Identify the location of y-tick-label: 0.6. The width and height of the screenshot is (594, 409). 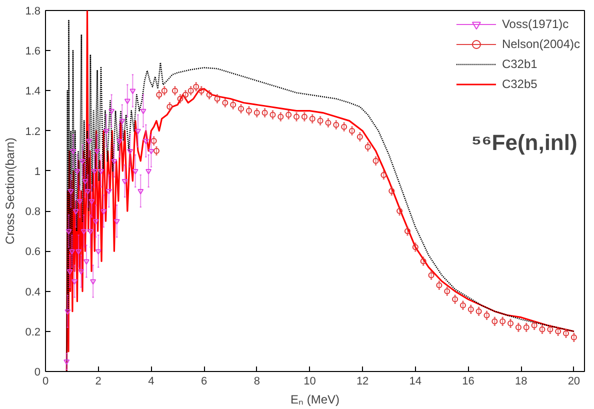
(33, 252).